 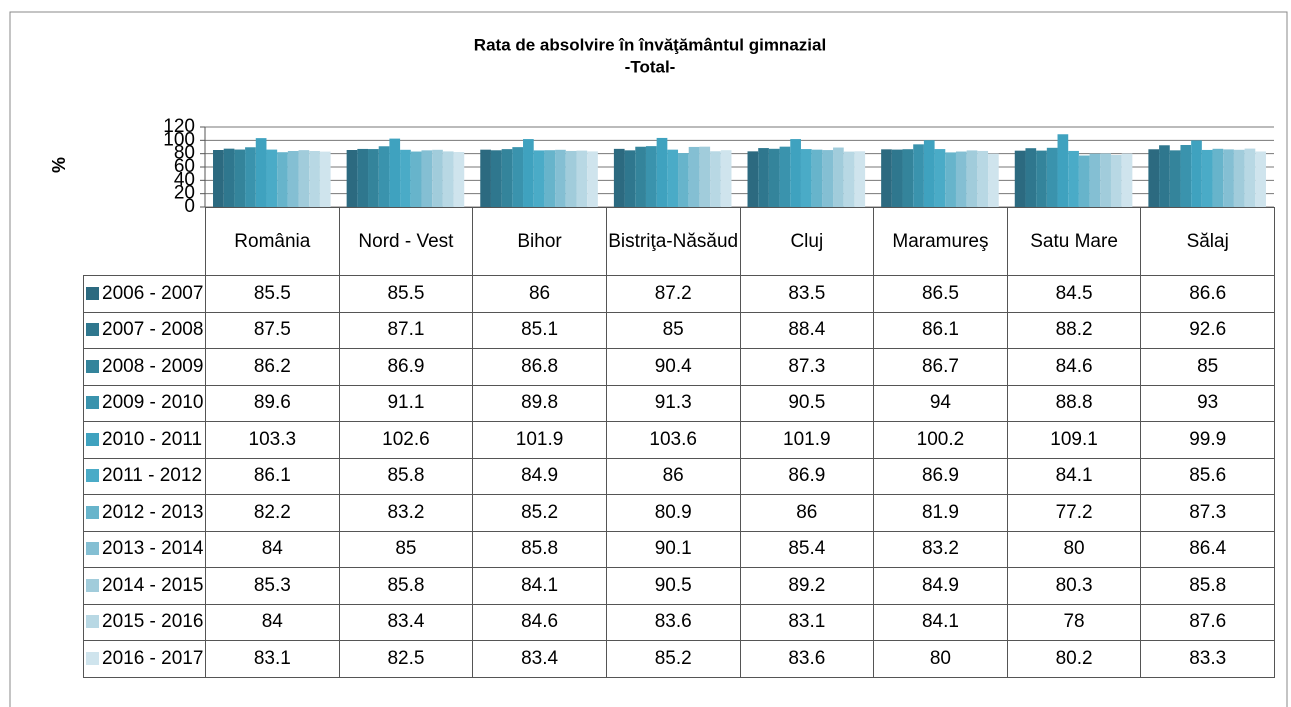 What do you see at coordinates (1074, 330) in the screenshot?
I see `table-value: 88.2` at bounding box center [1074, 330].